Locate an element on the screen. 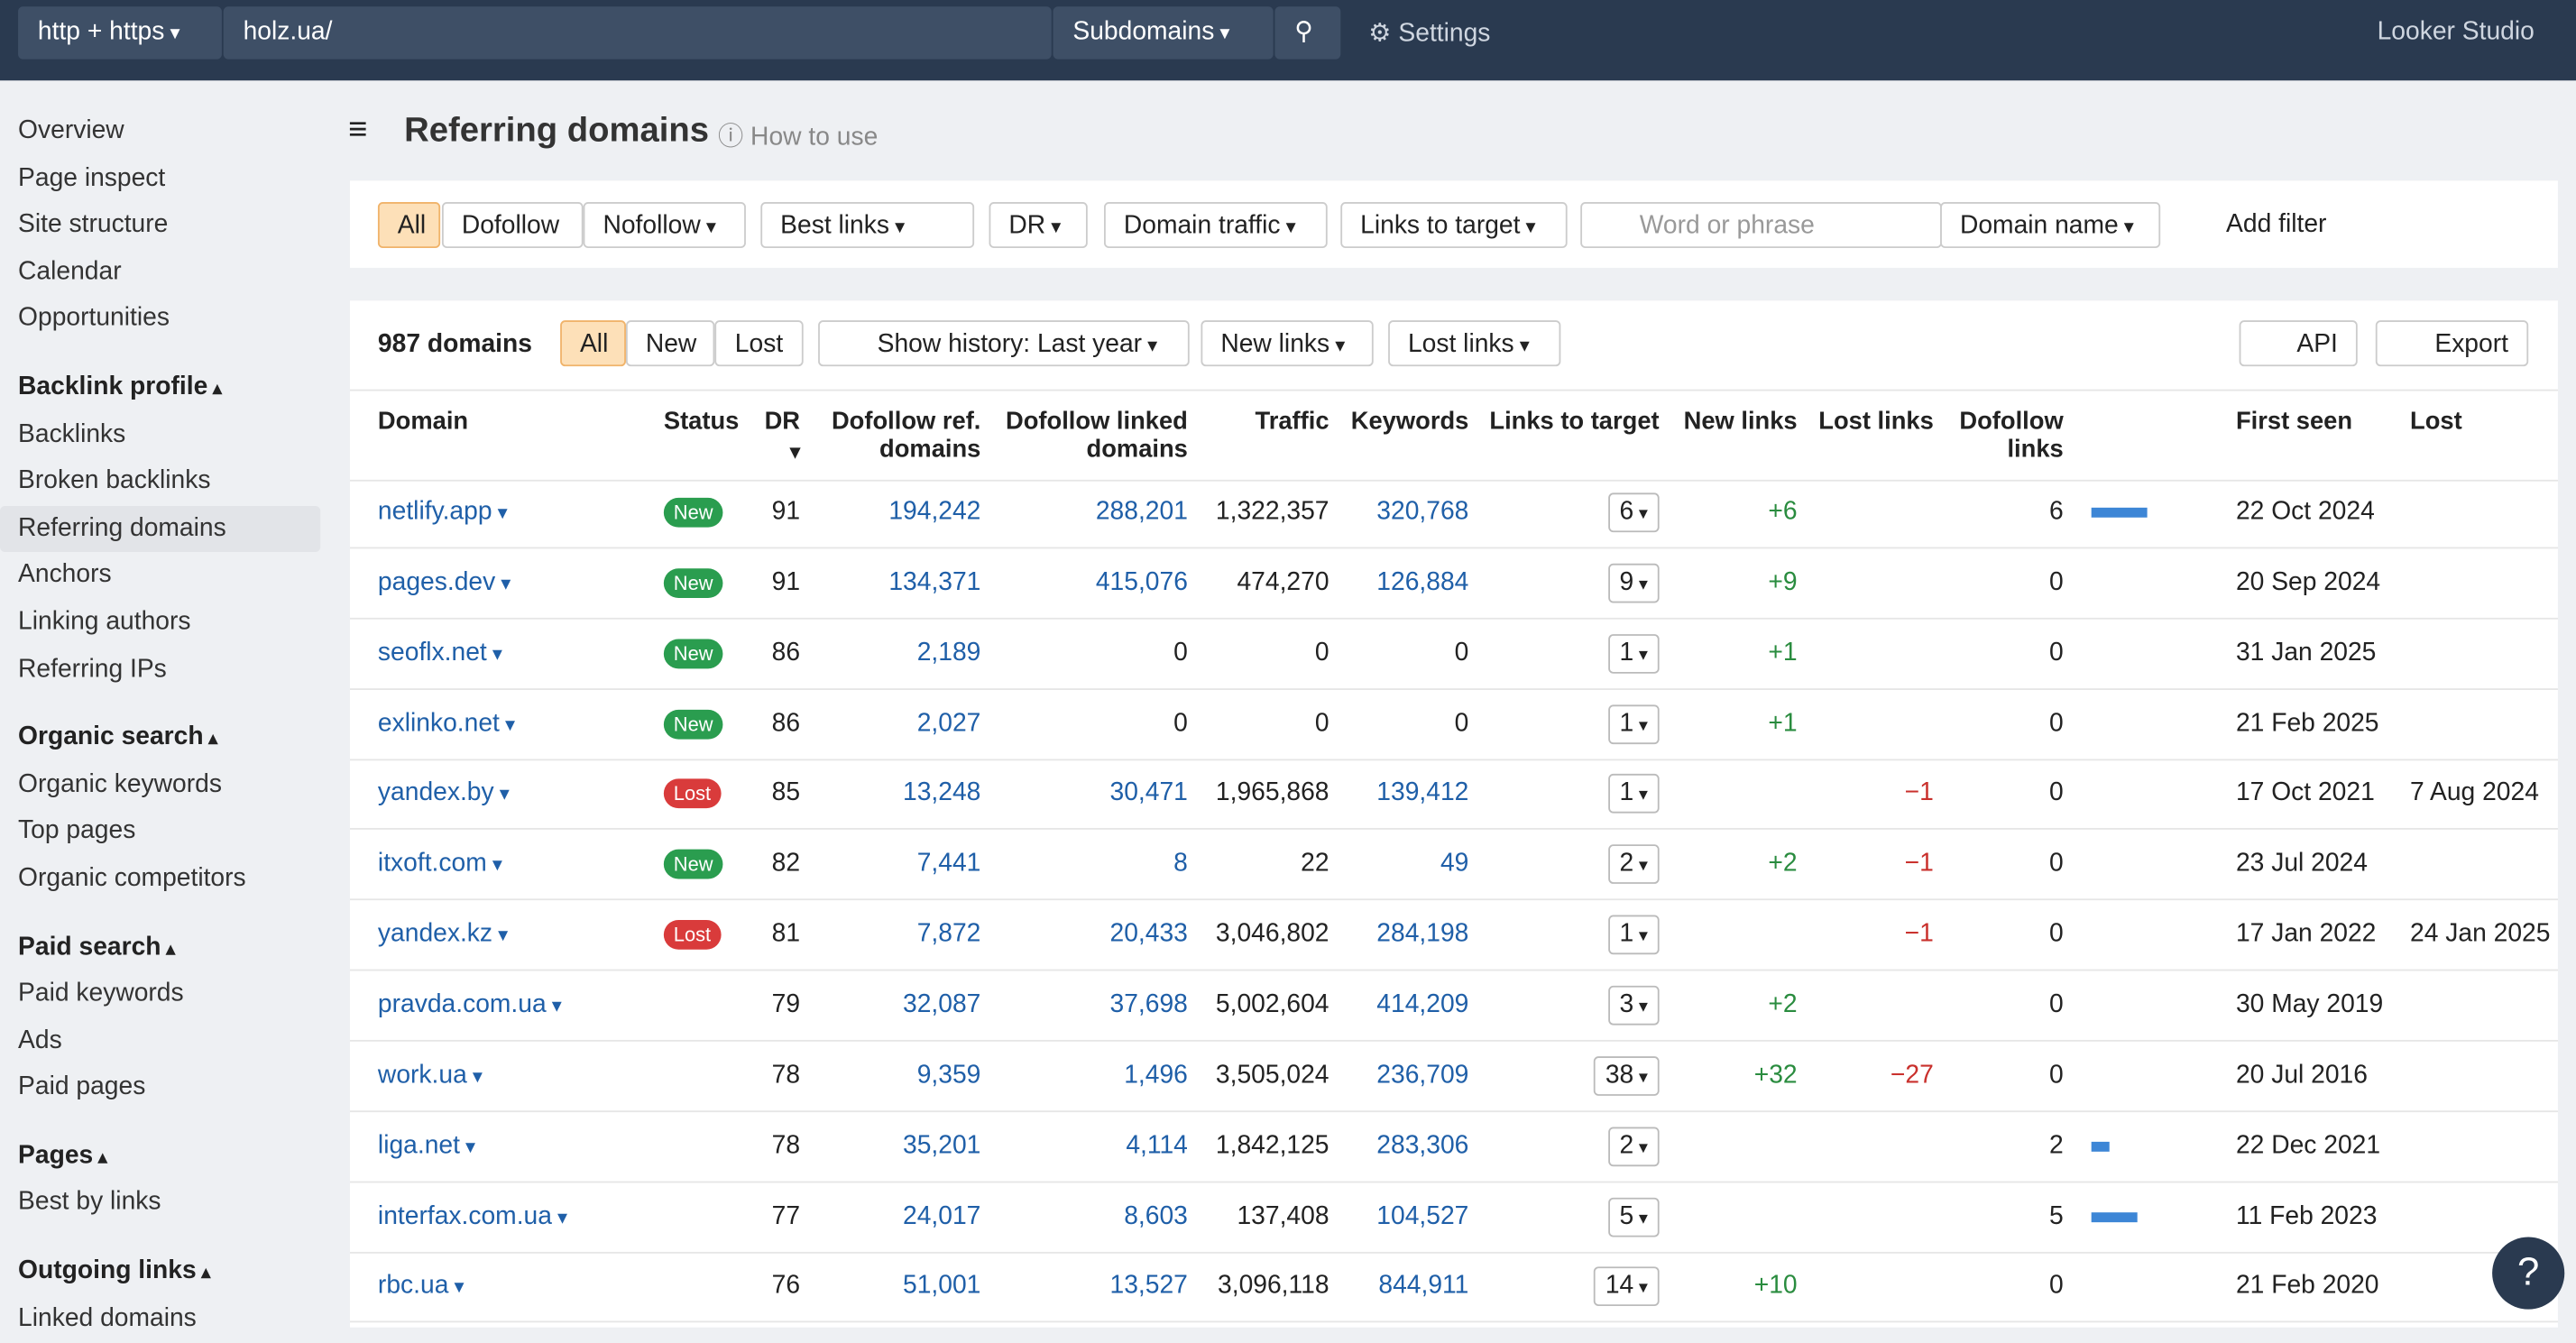 The height and width of the screenshot is (1343, 2576). filter-button: DR is located at coordinates (1038, 225).